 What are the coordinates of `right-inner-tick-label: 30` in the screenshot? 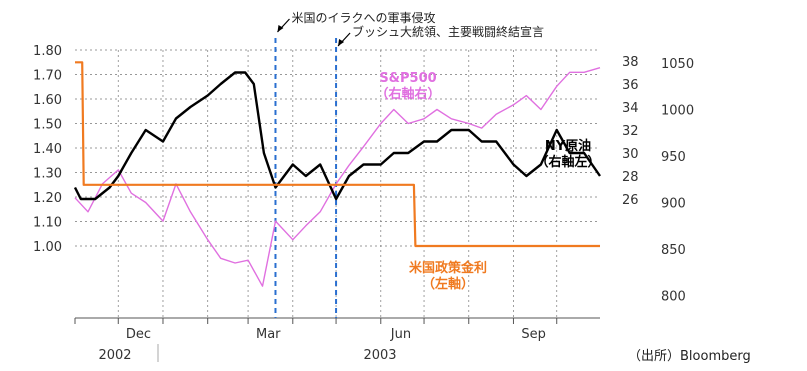 It's located at (630, 154).